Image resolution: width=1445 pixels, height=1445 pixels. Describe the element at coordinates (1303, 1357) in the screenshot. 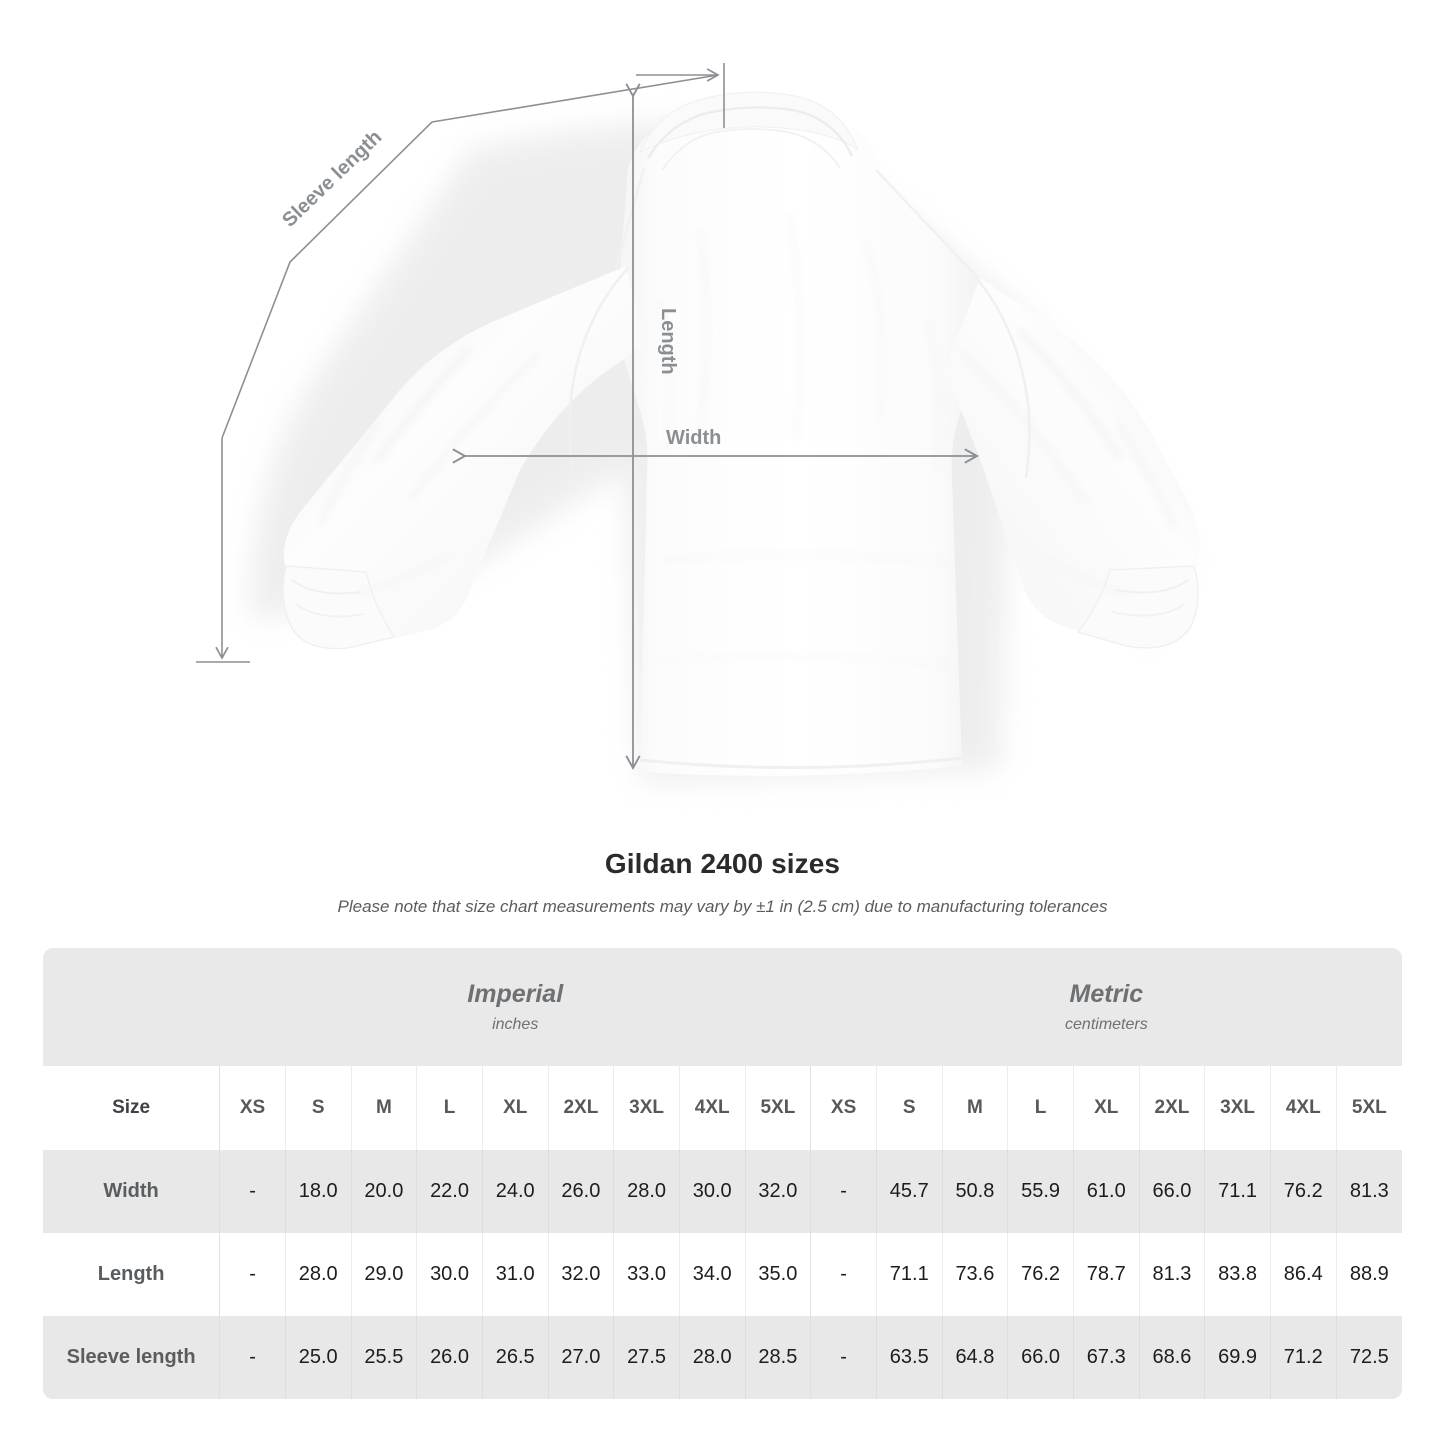

I see `cell-sleeve-length-metric-4xl: 71.2` at that location.